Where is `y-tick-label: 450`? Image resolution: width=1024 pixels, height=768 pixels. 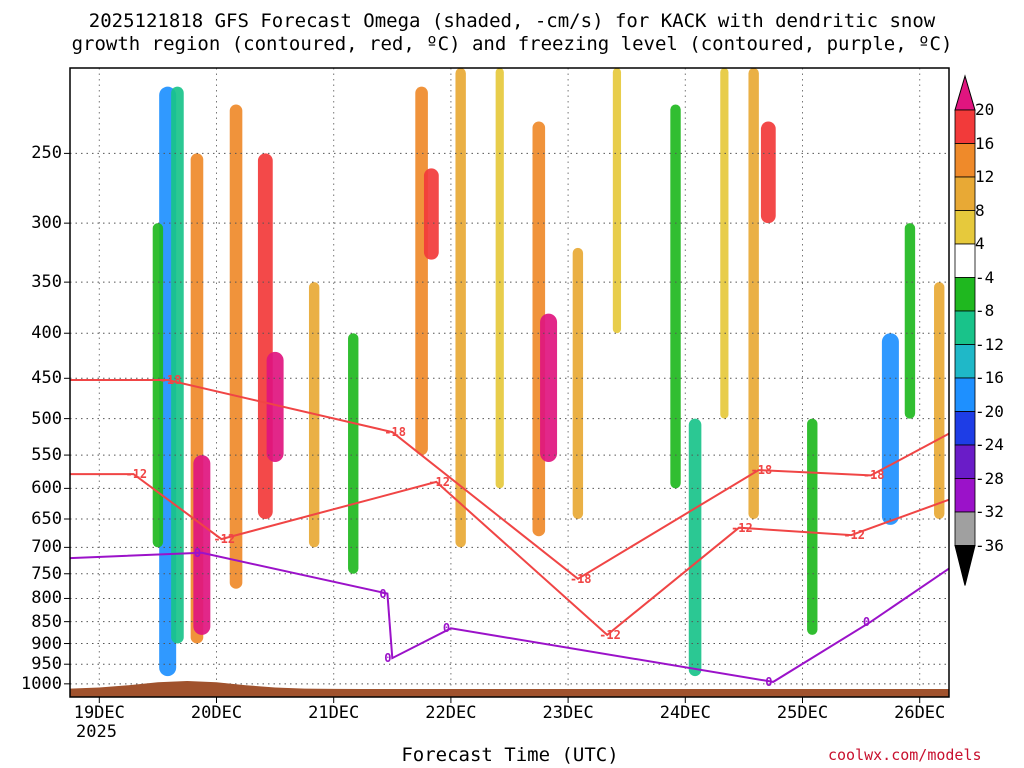 y-tick-label: 450 is located at coordinates (46, 378).